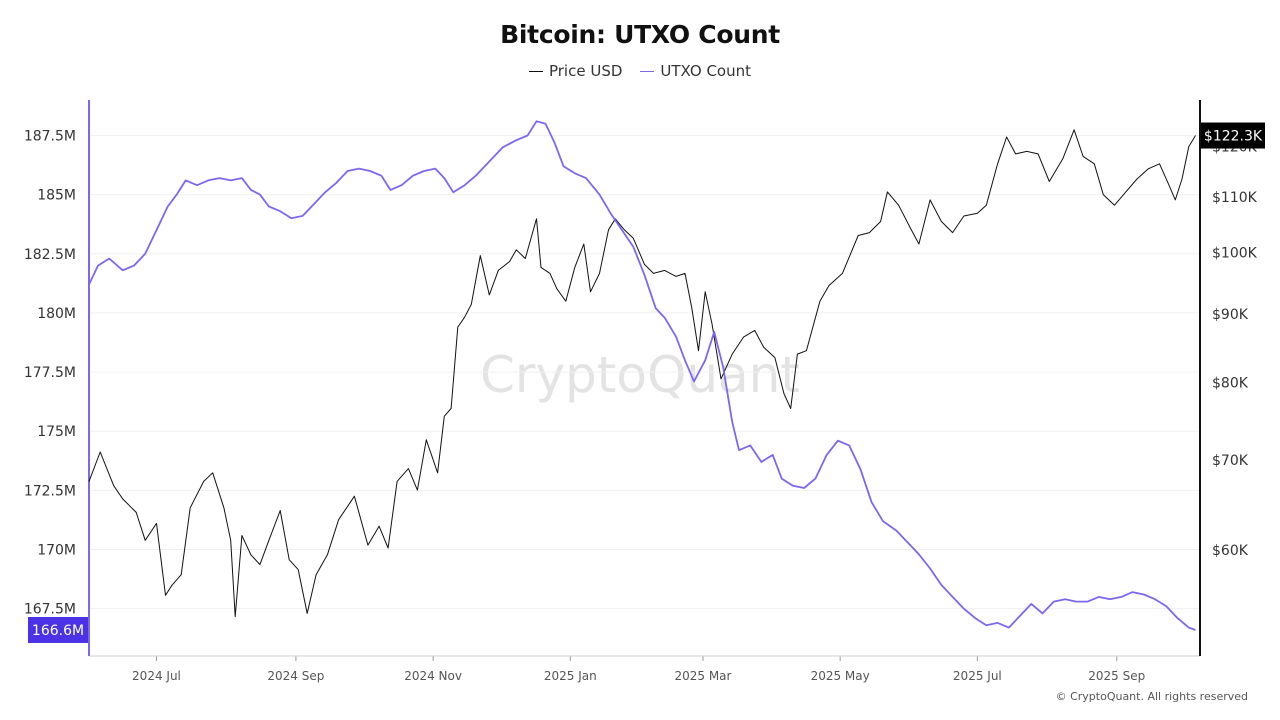  What do you see at coordinates (1116, 676) in the screenshot?
I see `x-tick-label: 2025 Sep` at bounding box center [1116, 676].